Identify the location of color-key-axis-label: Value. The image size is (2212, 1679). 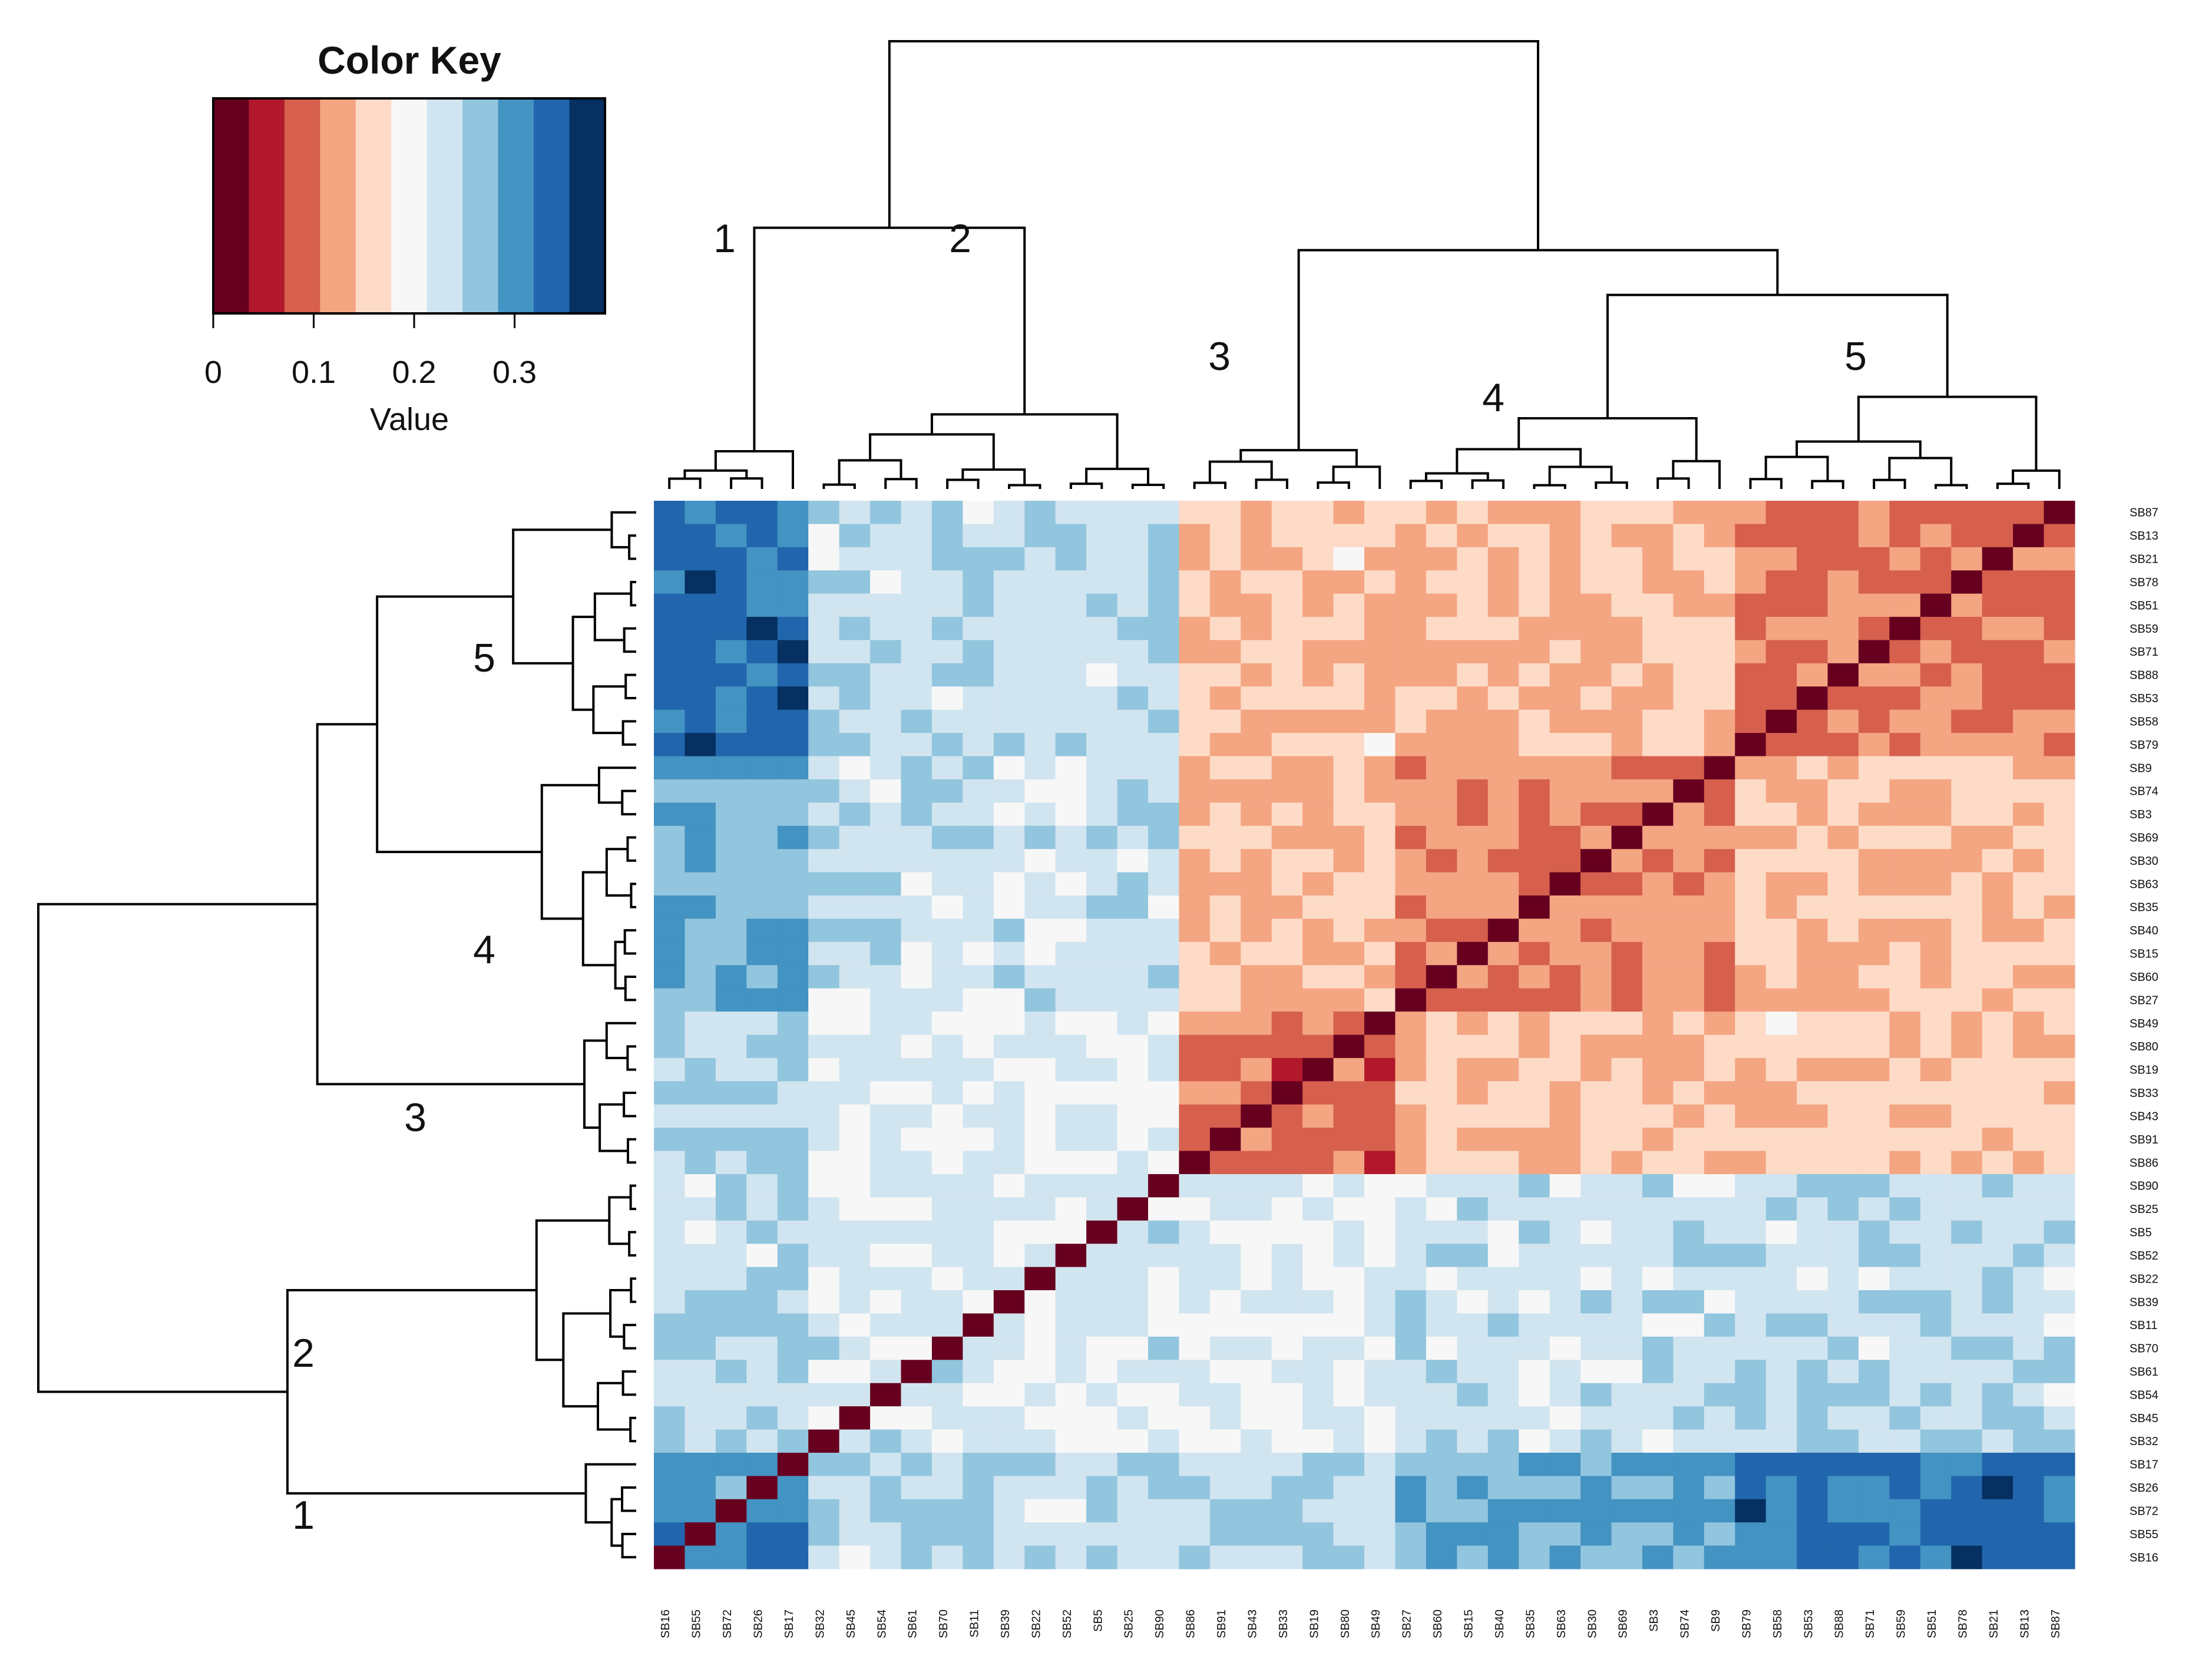
(409, 419).